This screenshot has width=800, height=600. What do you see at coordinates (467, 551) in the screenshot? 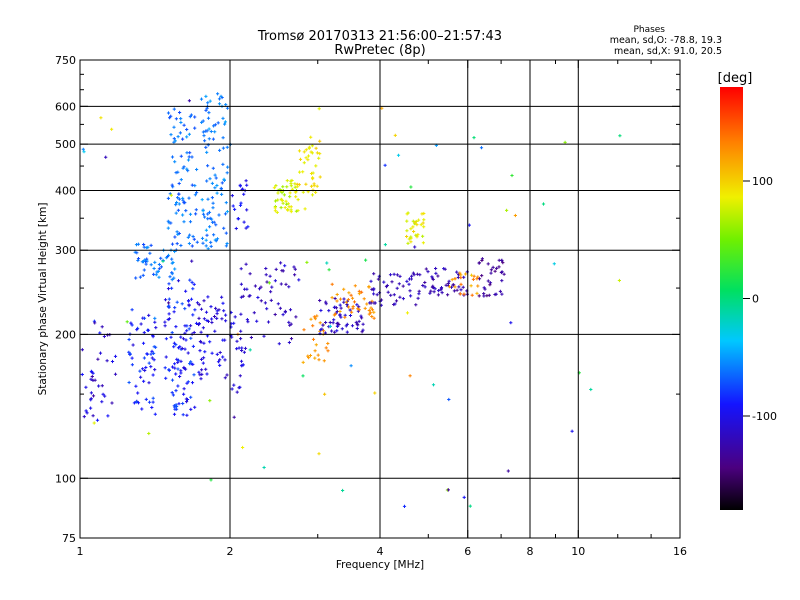
I see `x-tick-label: 6` at bounding box center [467, 551].